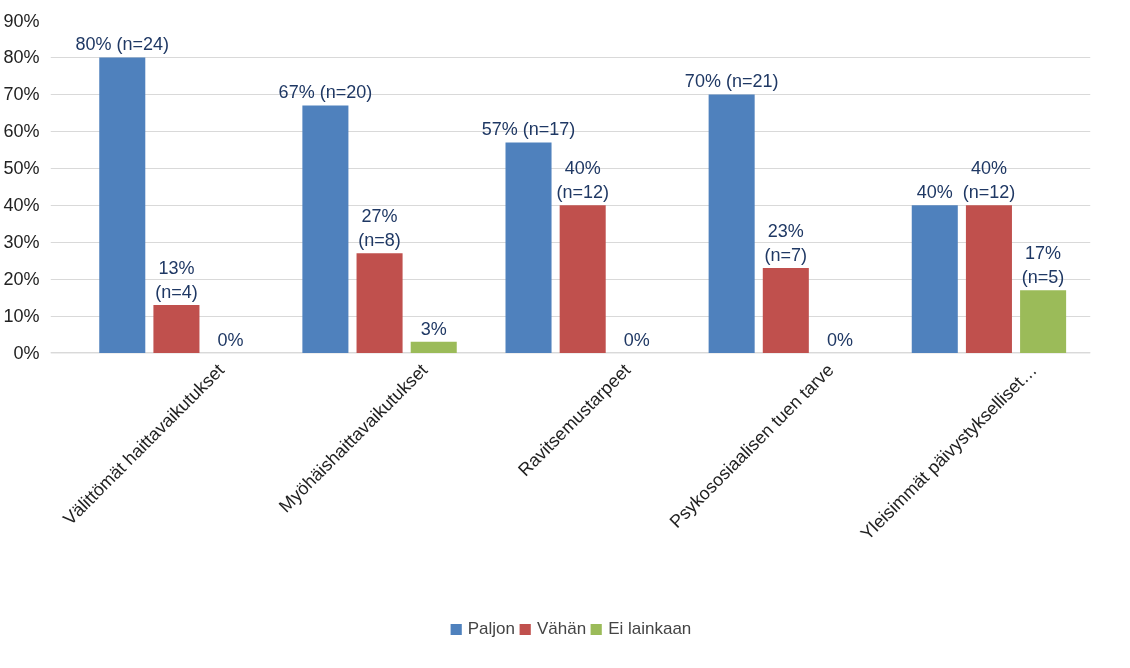 This screenshot has width=1130, height=668. I want to click on data-label: 40%, so click(934, 192).